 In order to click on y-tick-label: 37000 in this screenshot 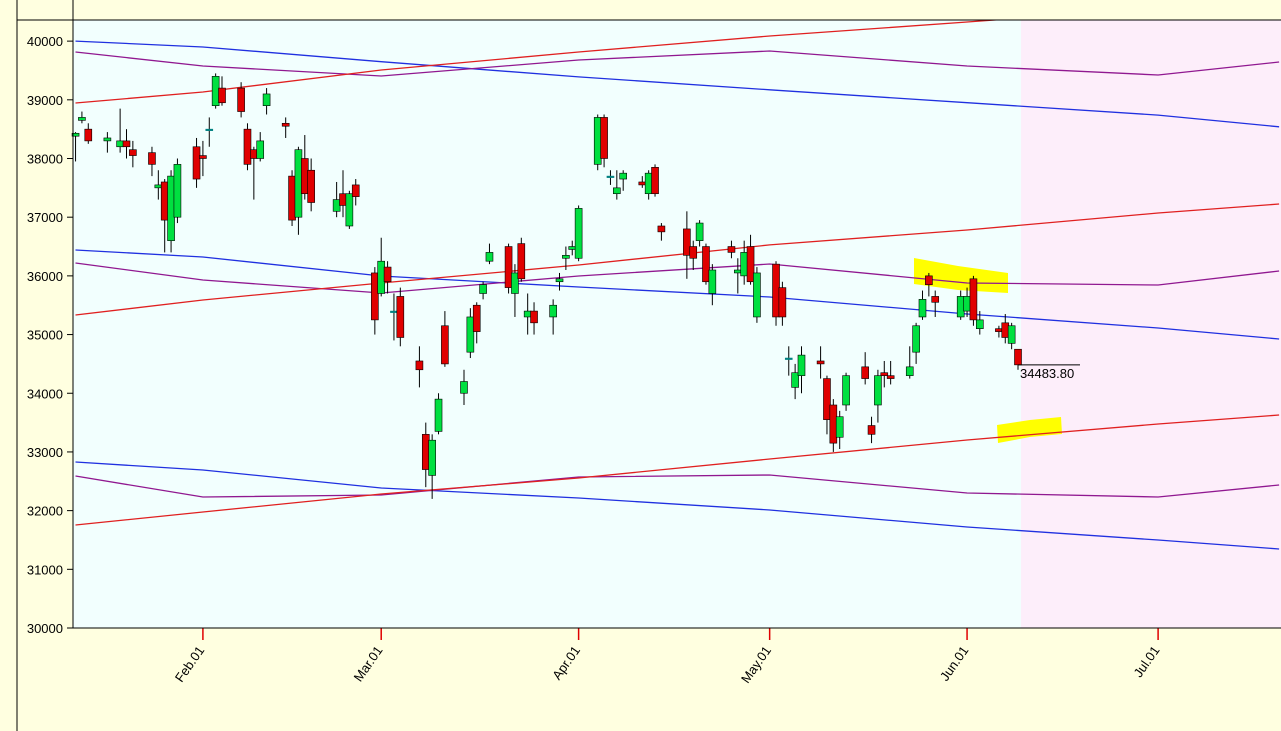, I will do `click(45, 217)`.